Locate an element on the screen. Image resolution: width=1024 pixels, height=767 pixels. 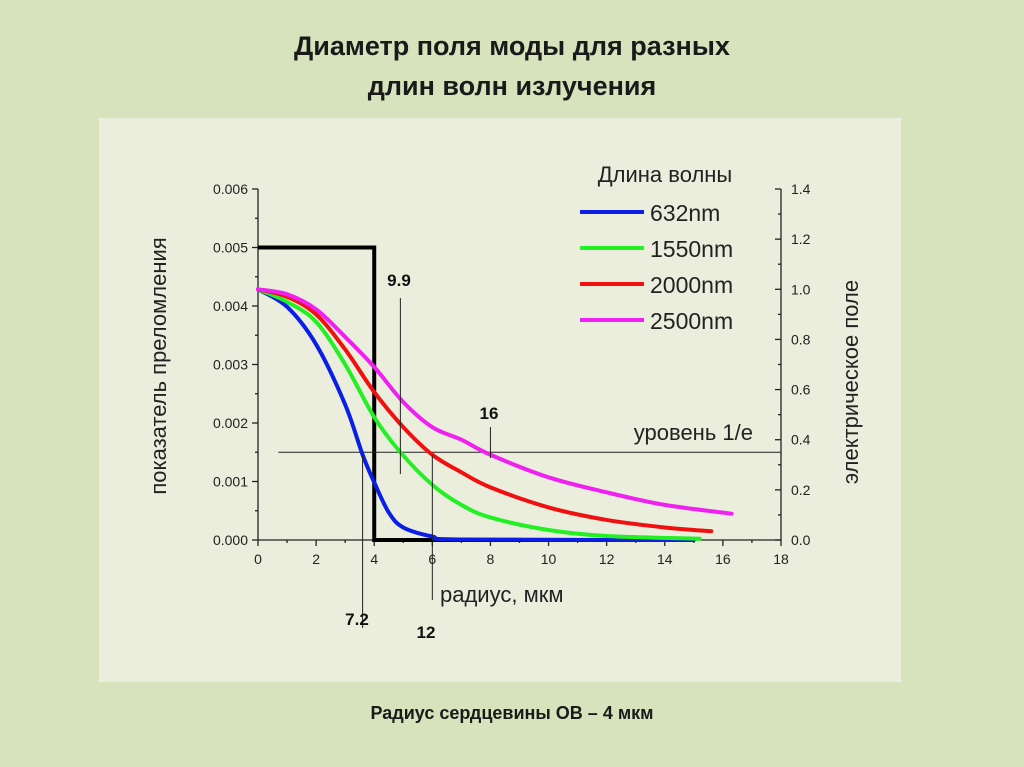
series-line-2500nm is located at coordinates (495, 401).